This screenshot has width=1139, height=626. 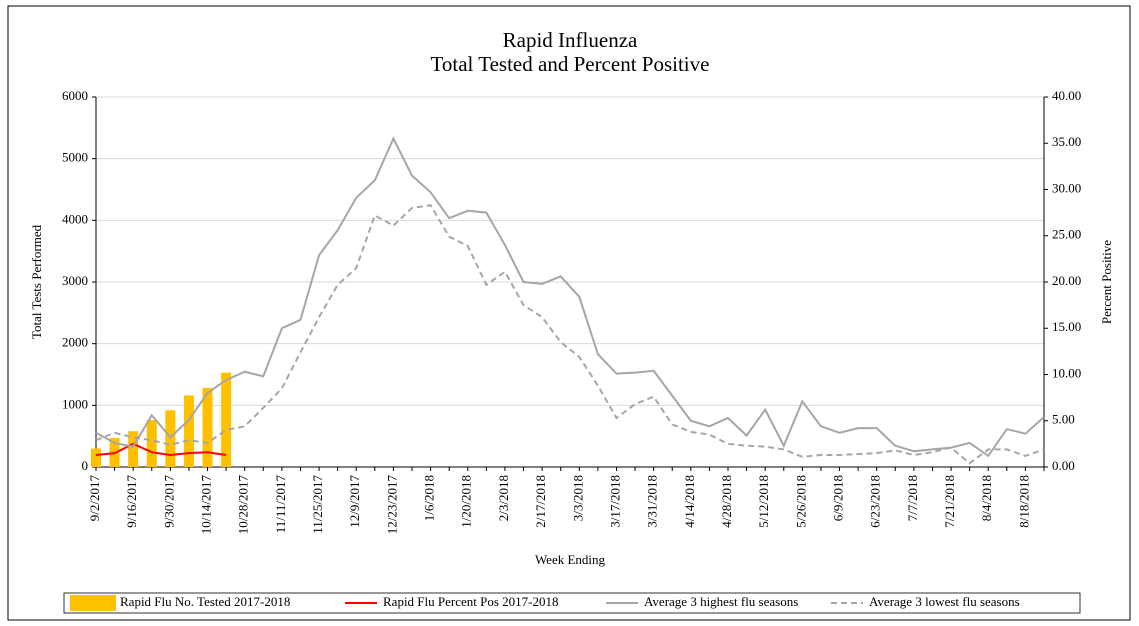 What do you see at coordinates (205, 601) in the screenshot?
I see `legend-label: Rapid Flu No. Tested 2017-2018` at bounding box center [205, 601].